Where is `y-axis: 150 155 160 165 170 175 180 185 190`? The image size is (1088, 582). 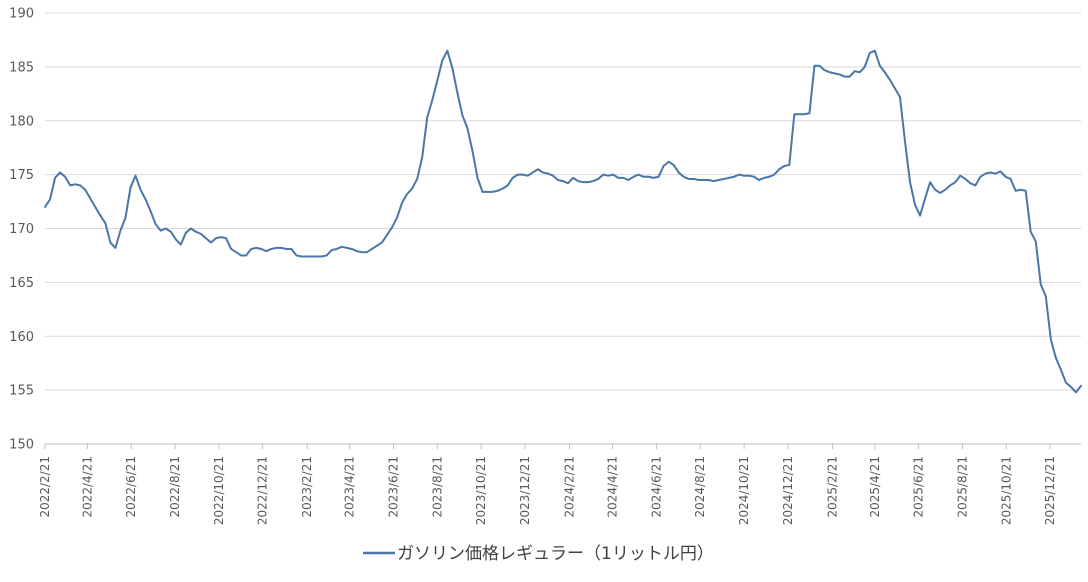
y-axis: 150 155 160 165 170 175 180 185 190 is located at coordinates (21, 230).